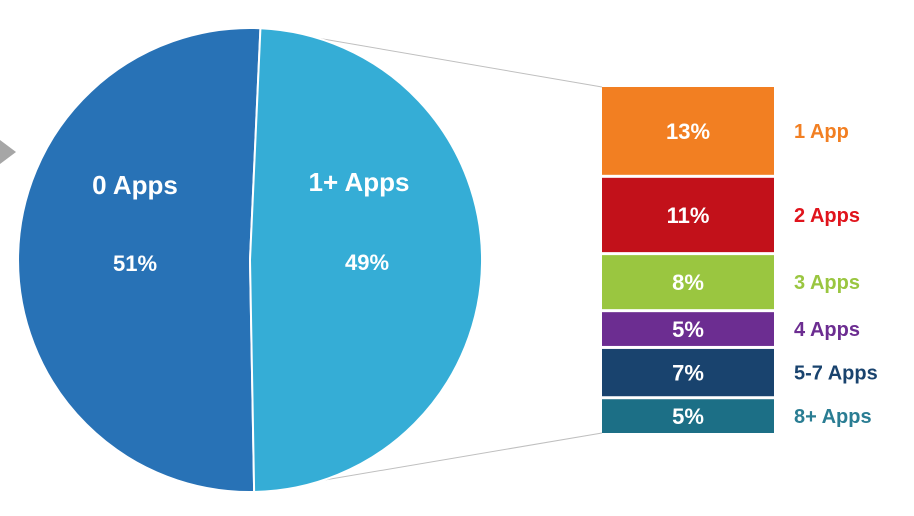  Describe the element at coordinates (135, 263) in the screenshot. I see `pie-slice-value-label: 51%` at that location.